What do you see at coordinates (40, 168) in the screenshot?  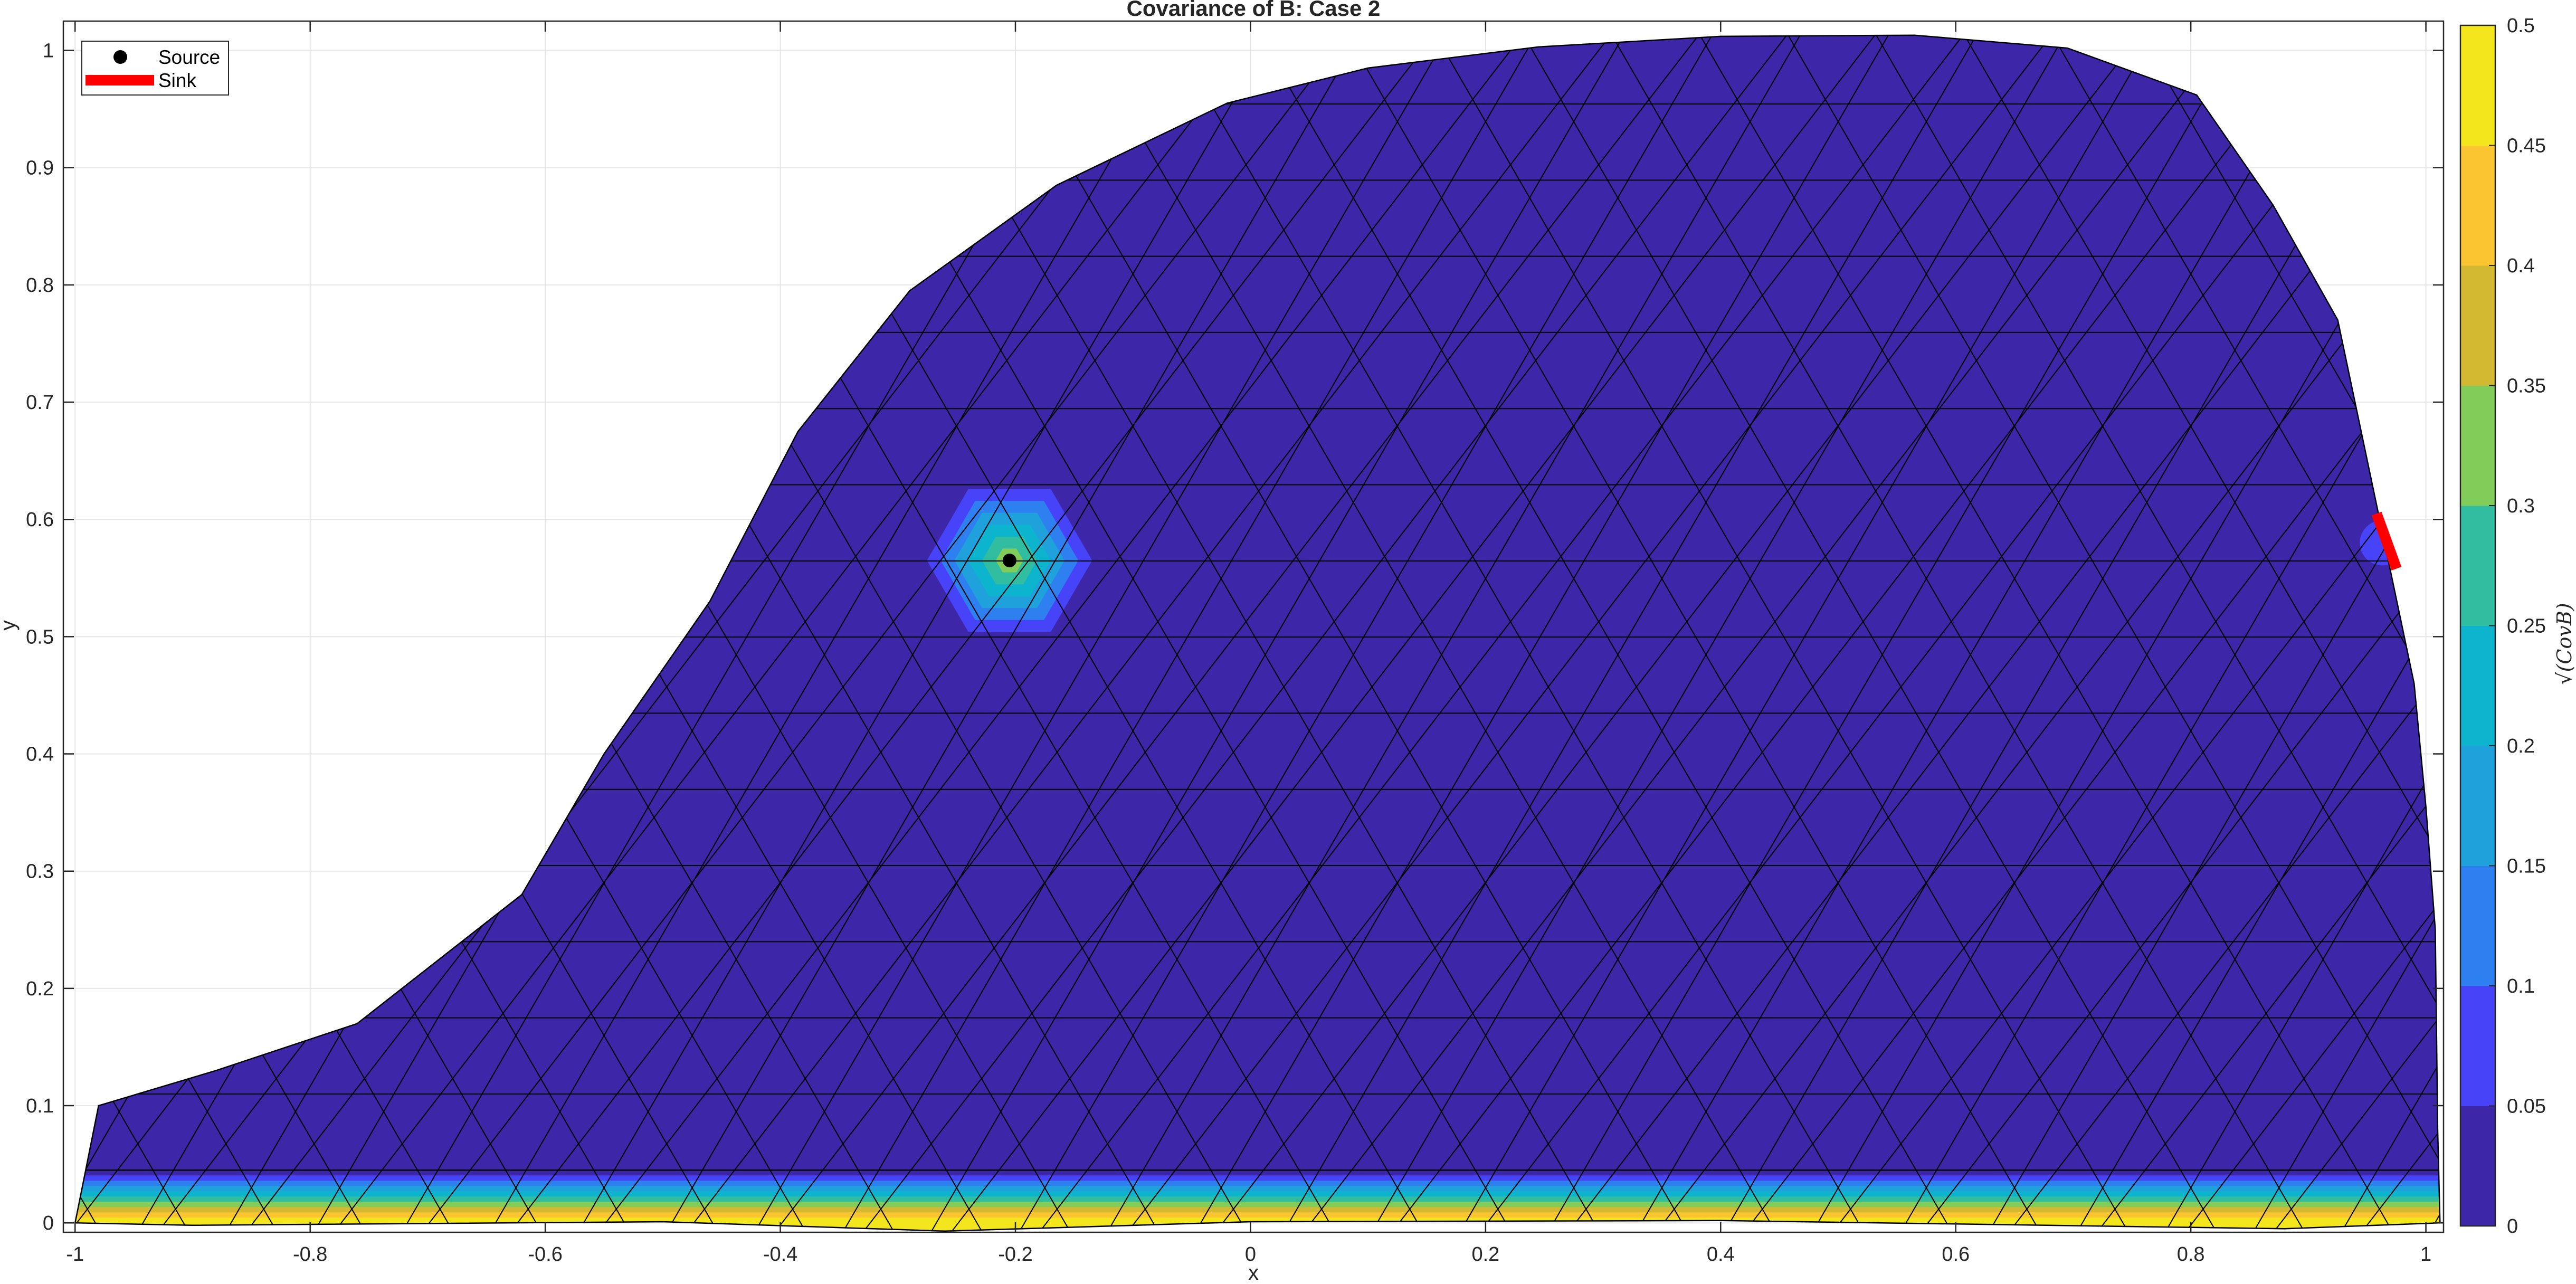 I see `y-tick-label: 0.9` at bounding box center [40, 168].